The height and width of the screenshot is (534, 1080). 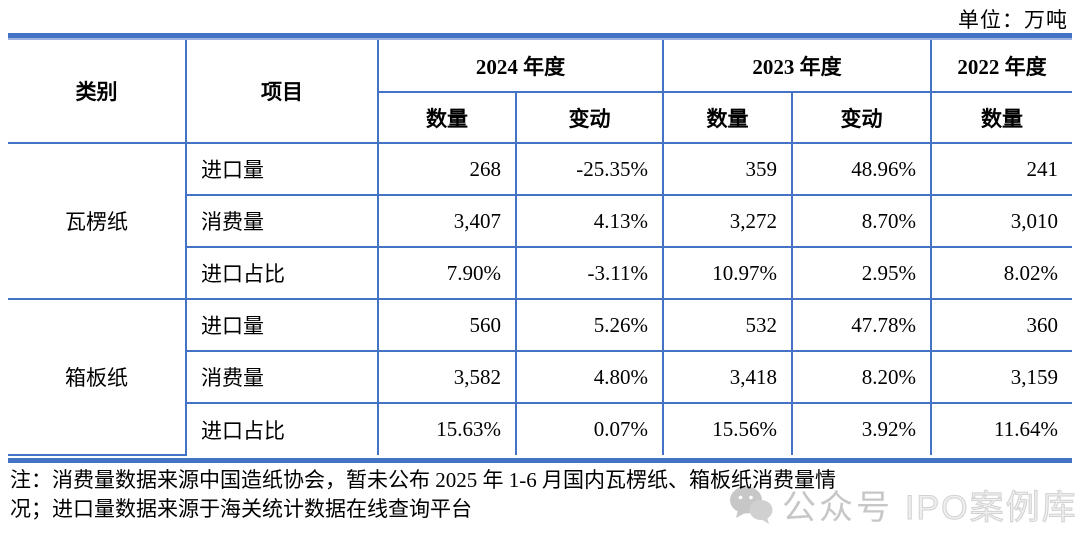 I want to click on cell-2022-quantity: 3,159, so click(x=1001, y=377).